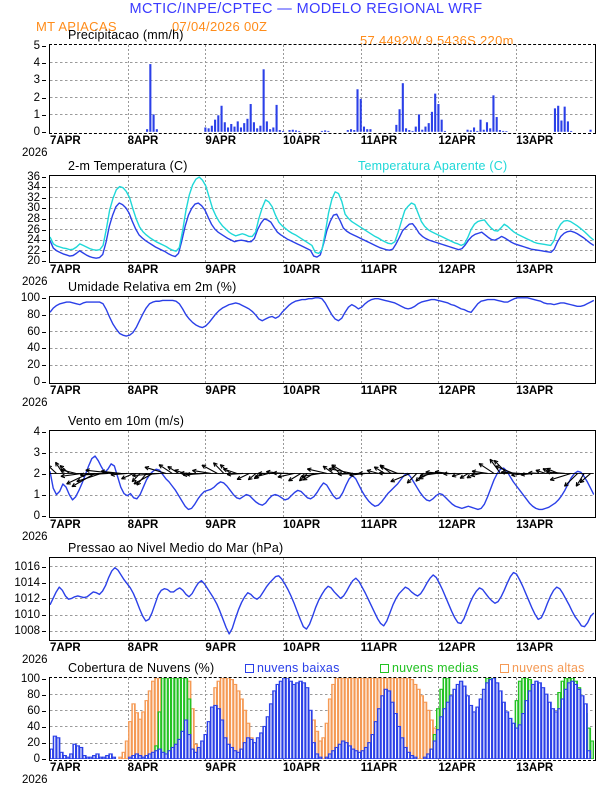 Image resolution: width=612 pixels, height=792 pixels. I want to click on y-axis-pressure: 1008 1010 1012 1014 1016, so click(23, 599).